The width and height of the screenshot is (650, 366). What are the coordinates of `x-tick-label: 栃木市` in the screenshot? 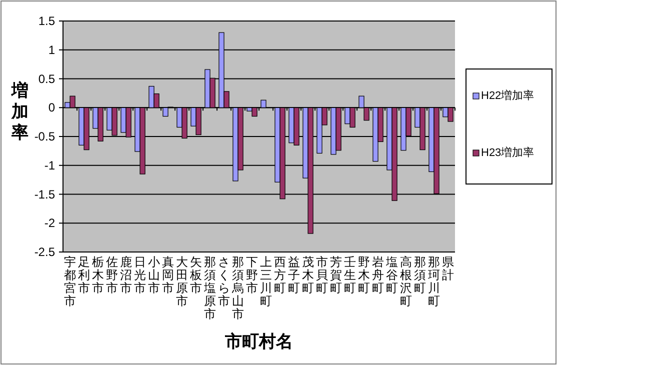 It's located at (98, 275).